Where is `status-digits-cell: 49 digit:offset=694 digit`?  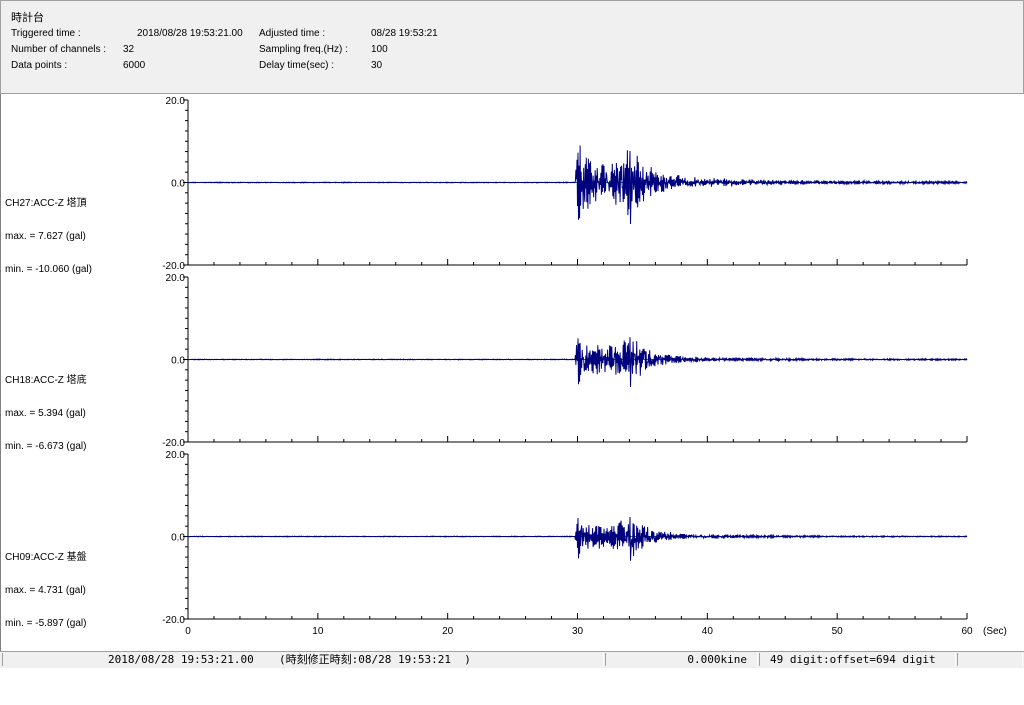 status-digits-cell: 49 digit:offset=694 digit is located at coordinates (857, 659).